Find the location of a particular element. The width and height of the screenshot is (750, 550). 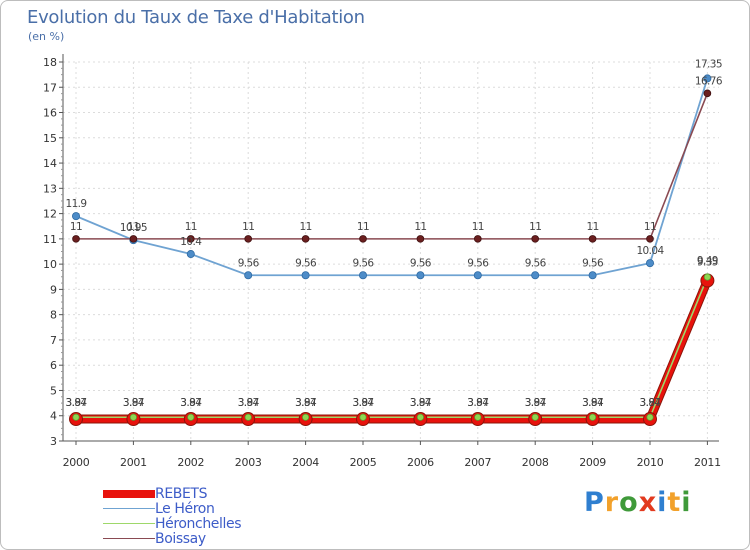

y-tick-label: 12 is located at coordinates (50, 214).